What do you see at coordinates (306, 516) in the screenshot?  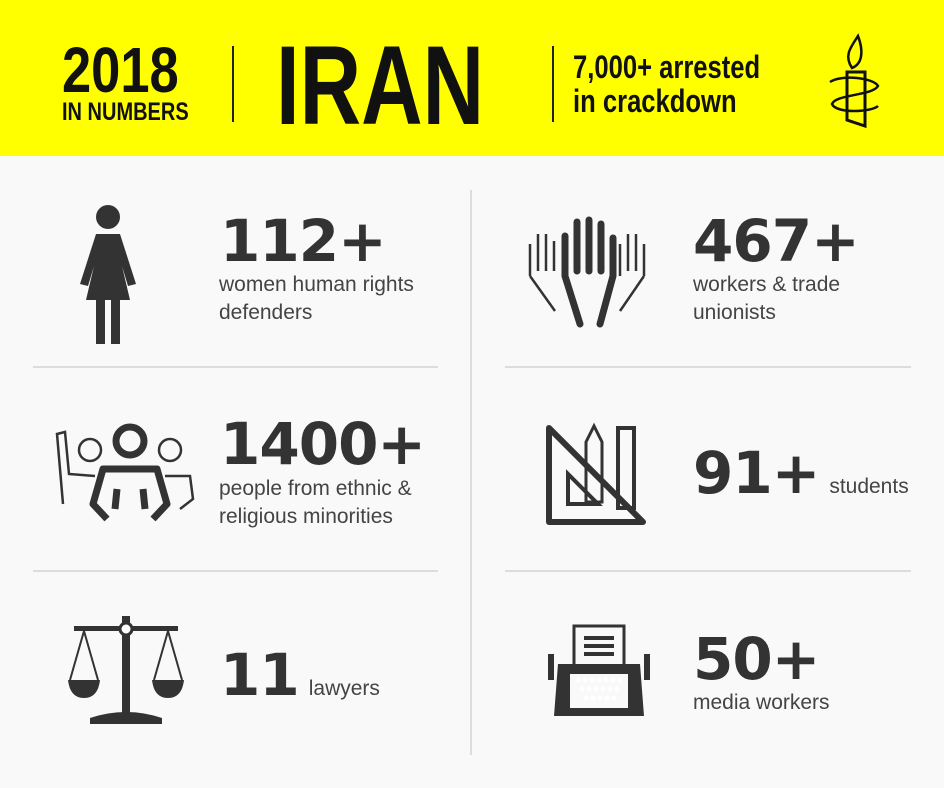 I see `stat-label: religious minorities` at bounding box center [306, 516].